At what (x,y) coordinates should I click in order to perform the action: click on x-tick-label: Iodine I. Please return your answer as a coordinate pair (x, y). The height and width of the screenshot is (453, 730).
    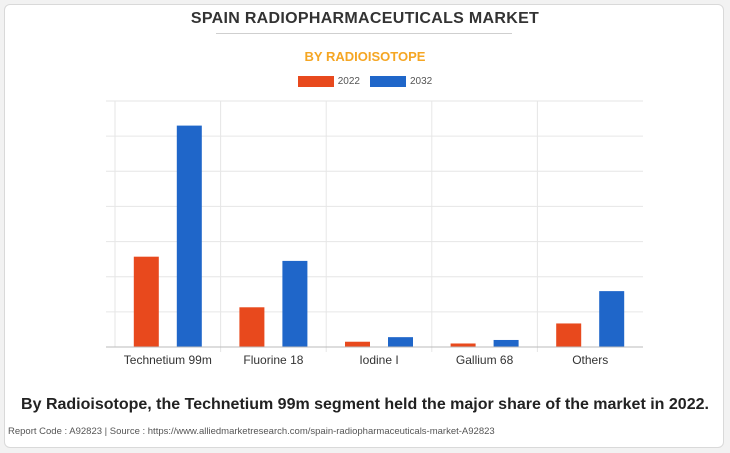
    Looking at the image, I should click on (378, 360).